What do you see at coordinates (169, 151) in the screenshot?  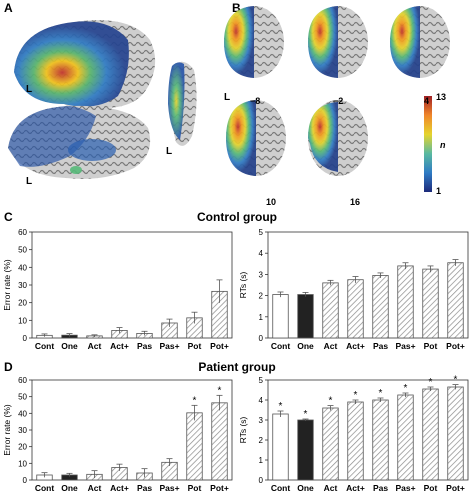 I see `hemisphere-label-dorsal: L` at bounding box center [169, 151].